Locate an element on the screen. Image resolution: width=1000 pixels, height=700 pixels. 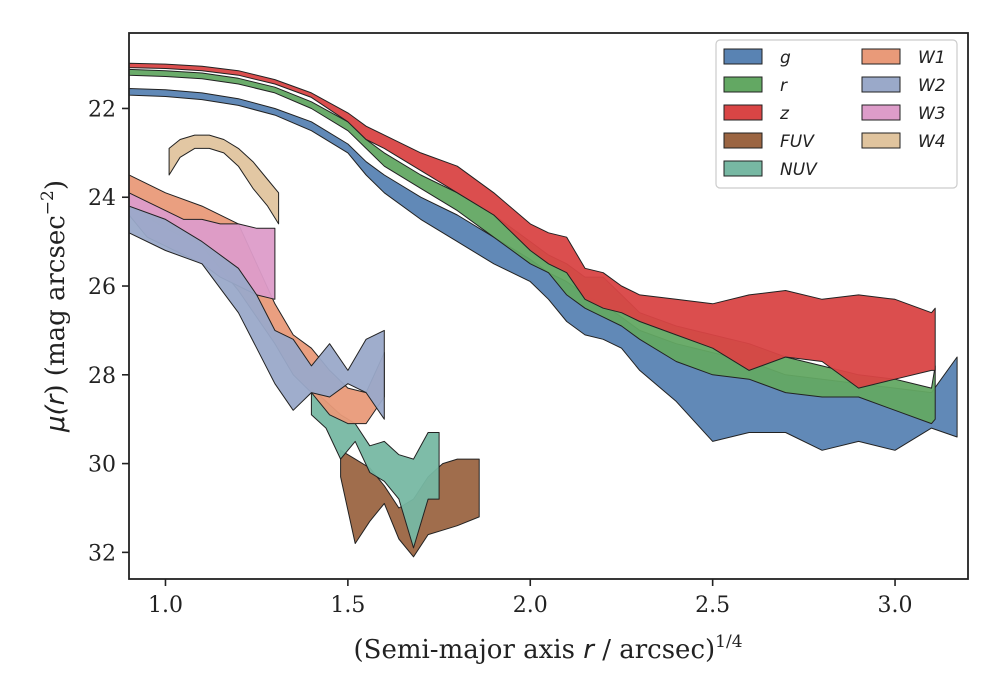
legend-swatch-w3 is located at coordinates (881, 112).